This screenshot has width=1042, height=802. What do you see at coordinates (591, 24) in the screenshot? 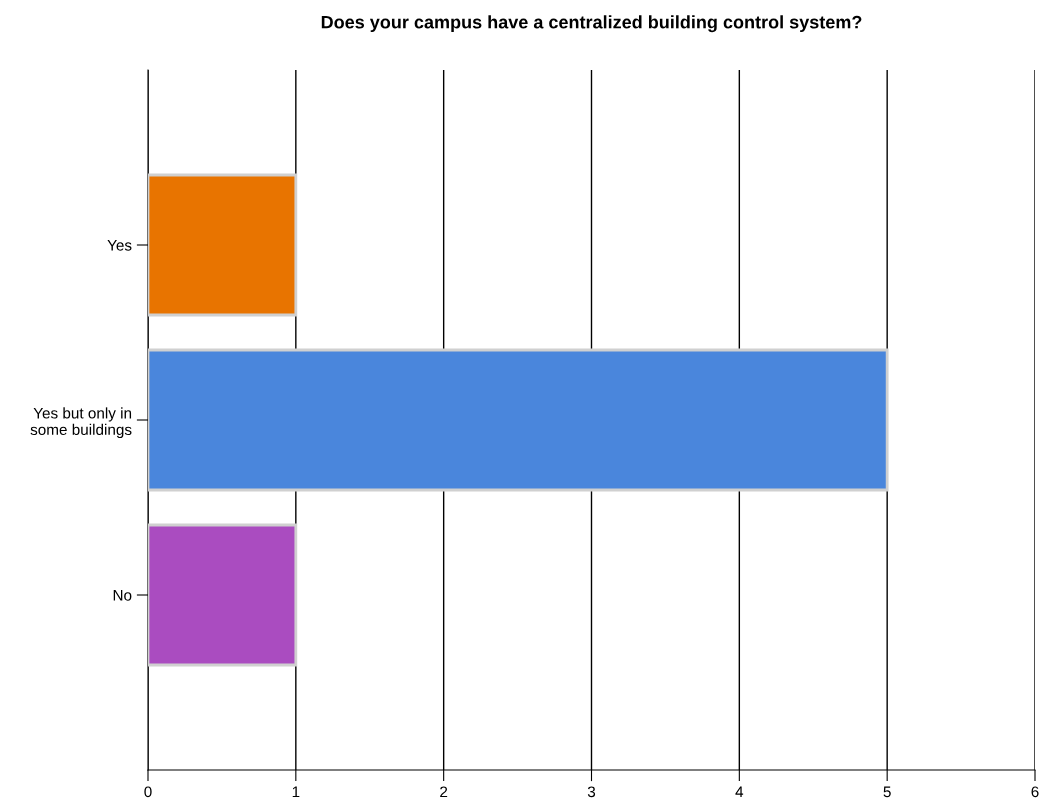
I see `chart-title: Does your campus have a centralized building control system?` at bounding box center [591, 24].